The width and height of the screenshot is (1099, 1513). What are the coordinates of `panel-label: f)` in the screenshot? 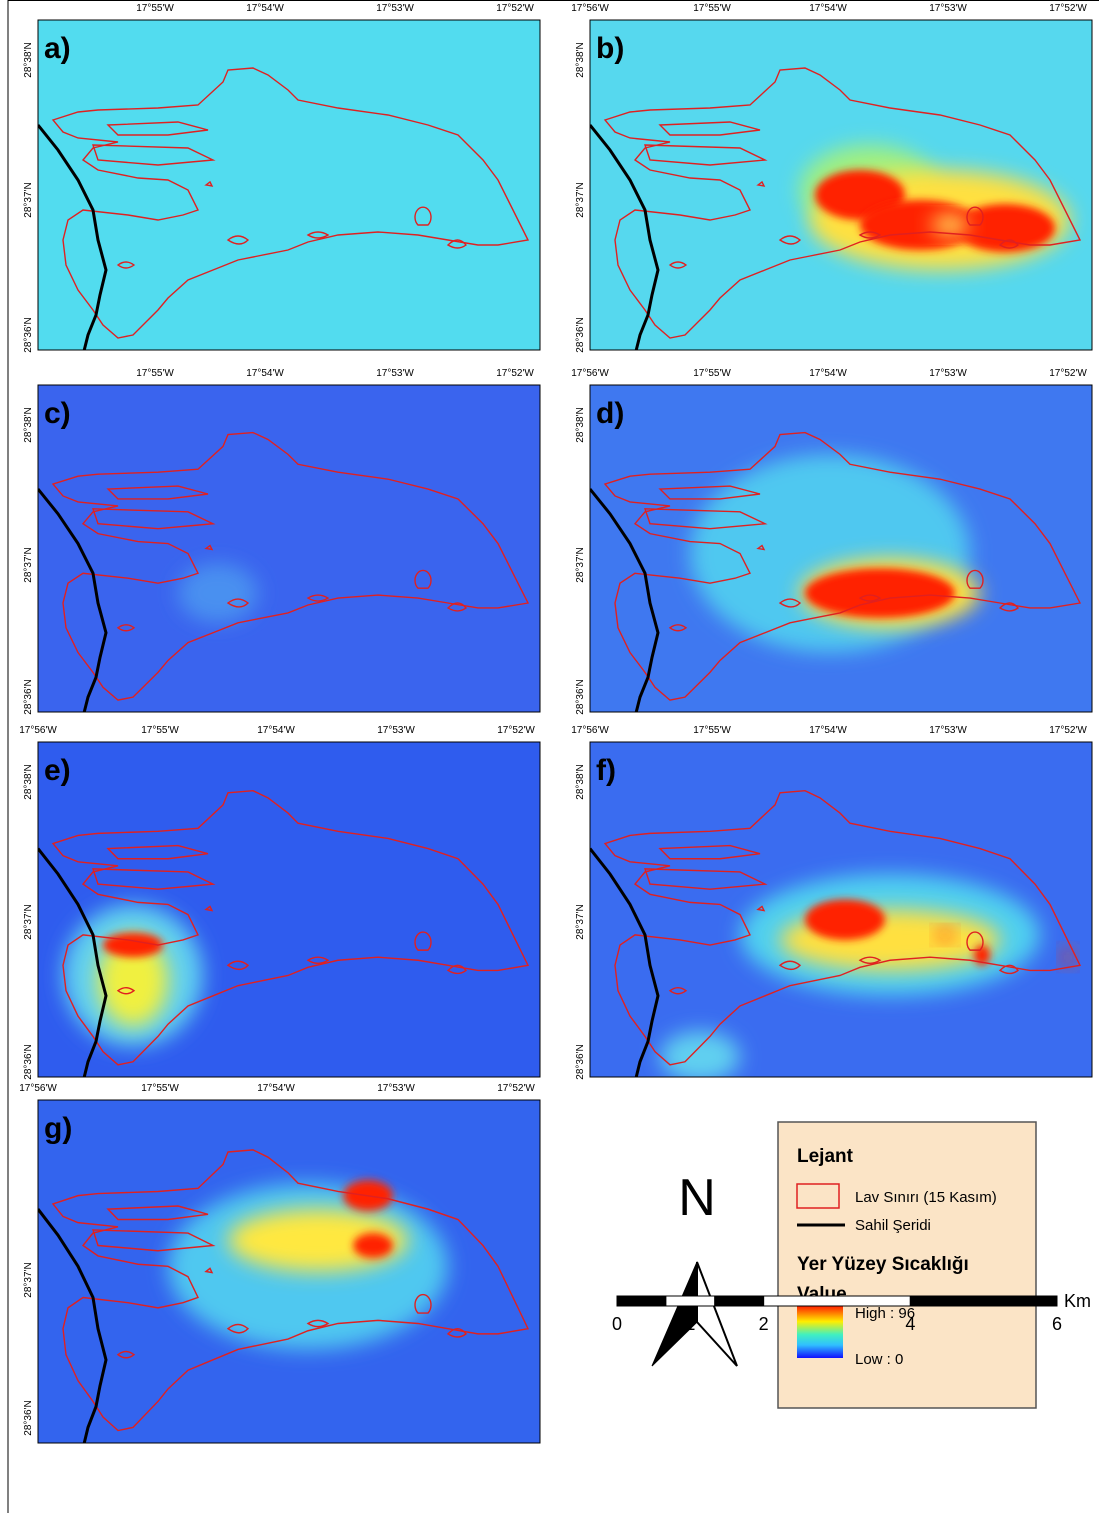 It's located at (606, 770).